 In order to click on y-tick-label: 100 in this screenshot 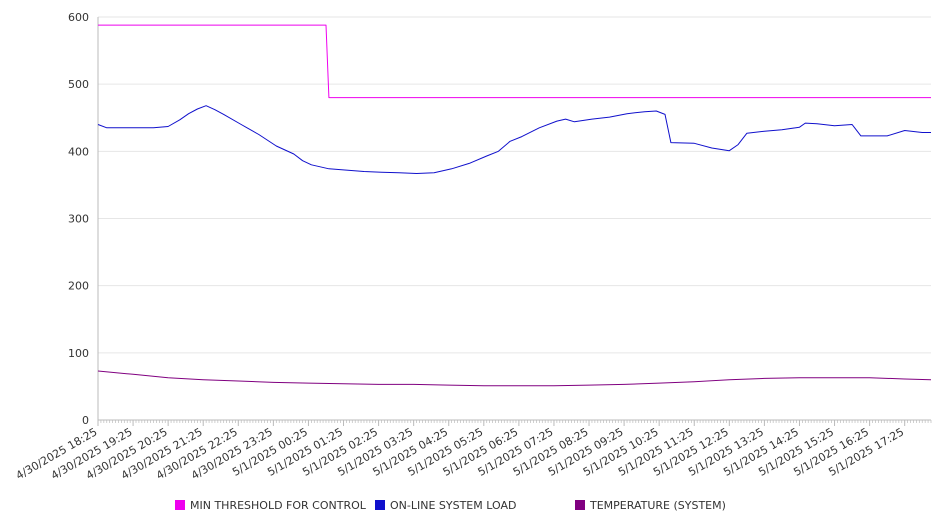, I will do `click(78, 353)`.